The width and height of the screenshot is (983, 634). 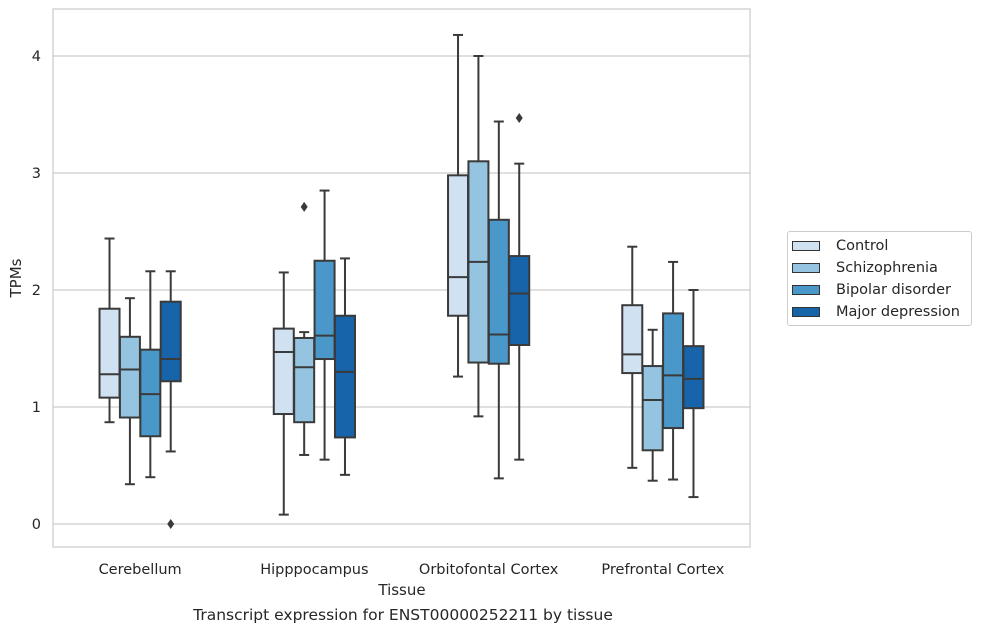 What do you see at coordinates (36, 57) in the screenshot?
I see `y-tick-label: 4` at bounding box center [36, 57].